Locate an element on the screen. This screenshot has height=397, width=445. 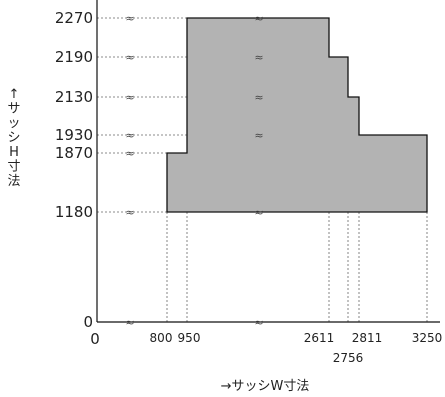
y-axis-title-char: シ is located at coordinates (13, 138).